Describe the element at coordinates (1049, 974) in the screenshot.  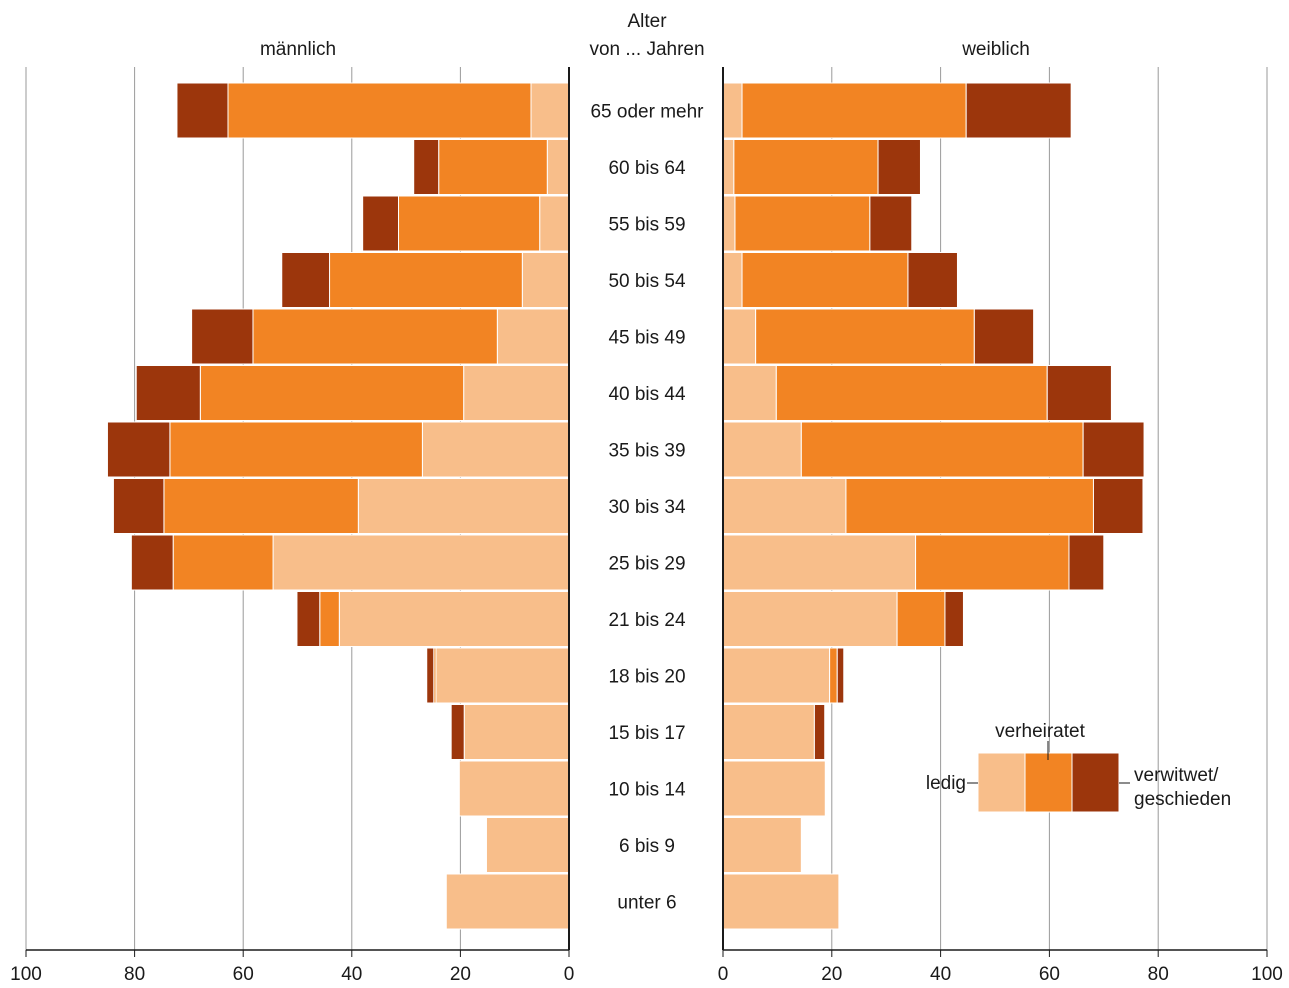
I see `tick-label-female: 60` at that location.